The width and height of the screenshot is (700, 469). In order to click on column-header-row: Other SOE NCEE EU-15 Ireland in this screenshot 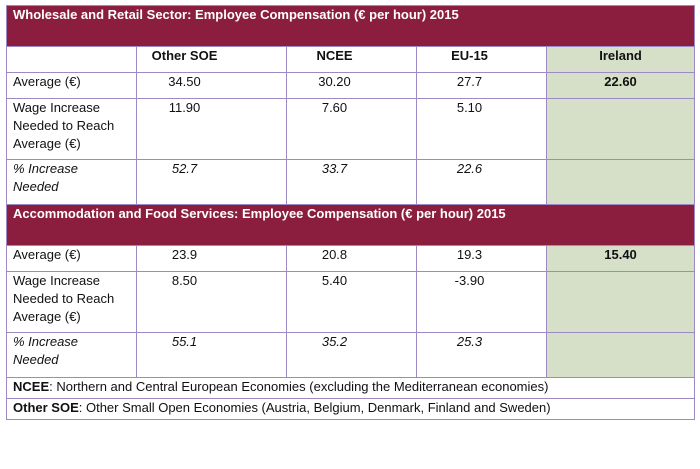, I will do `click(351, 59)`.